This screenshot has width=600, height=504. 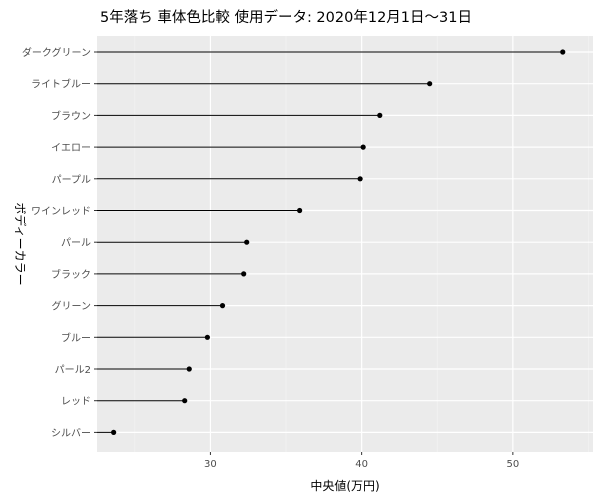 I want to click on y-tick-label: ダークグリーン, so click(x=56, y=52).